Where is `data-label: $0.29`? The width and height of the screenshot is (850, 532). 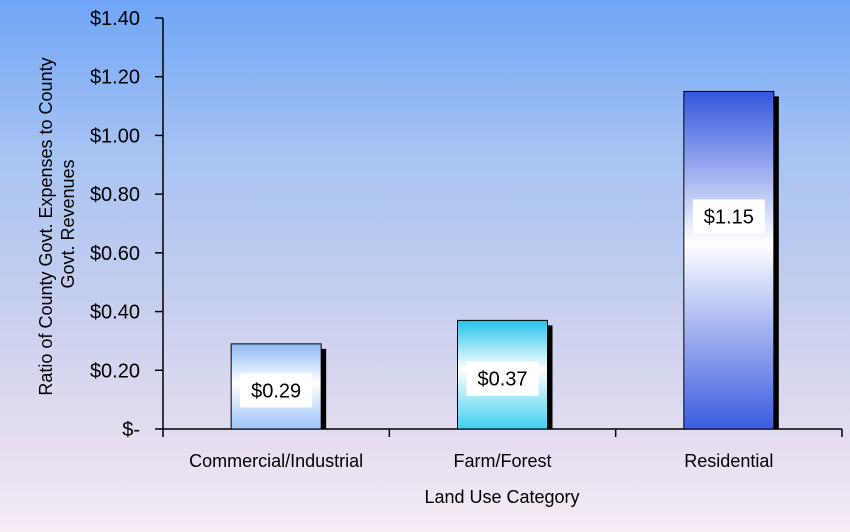 data-label: $0.29 is located at coordinates (276, 391).